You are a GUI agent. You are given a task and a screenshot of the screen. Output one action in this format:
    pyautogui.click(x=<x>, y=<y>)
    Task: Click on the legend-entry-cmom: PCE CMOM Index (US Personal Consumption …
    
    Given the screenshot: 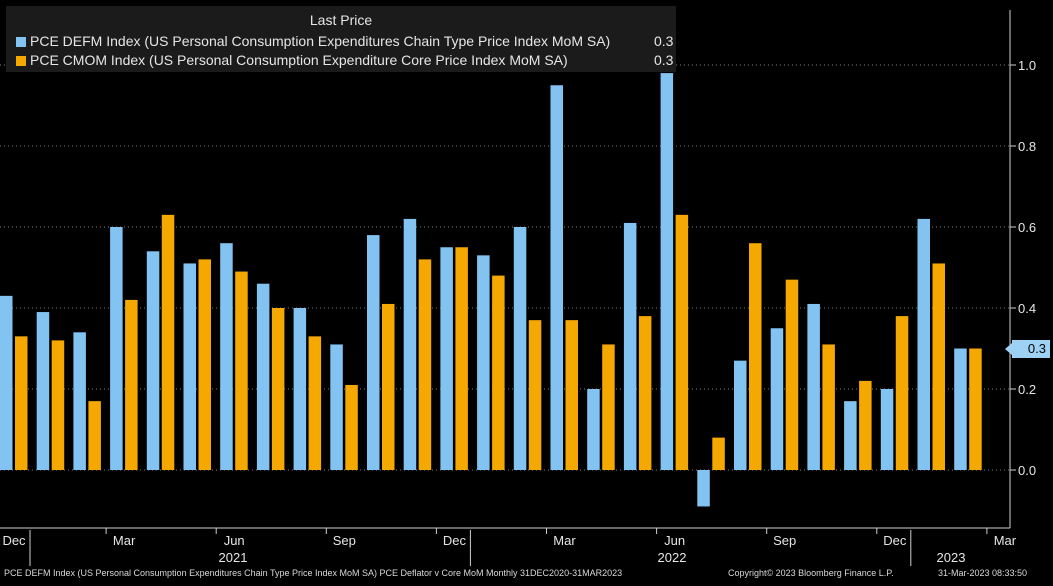 What is the action you would take?
    pyautogui.click(x=344, y=60)
    